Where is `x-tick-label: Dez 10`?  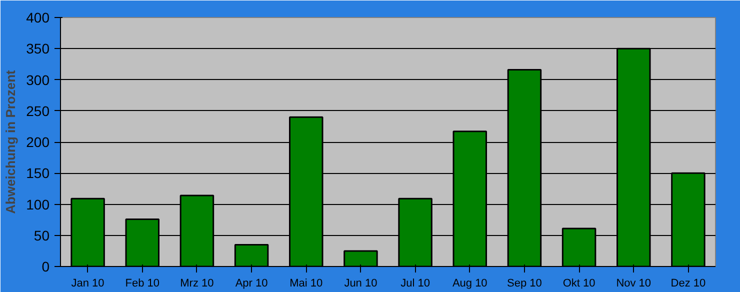
x-tick-label: Dez 10 is located at coordinates (688, 284).